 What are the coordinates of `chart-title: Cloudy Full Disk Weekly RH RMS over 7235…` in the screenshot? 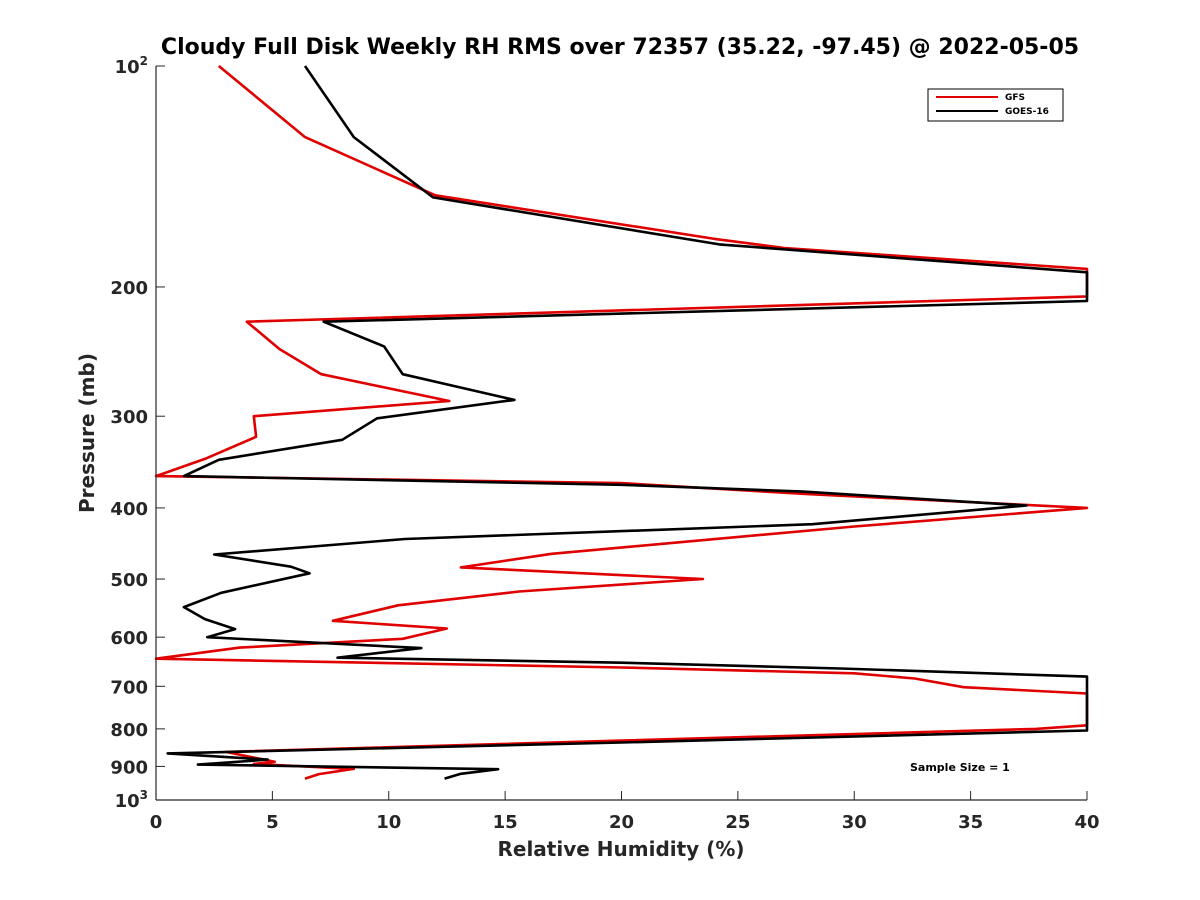 It's located at (620, 47).